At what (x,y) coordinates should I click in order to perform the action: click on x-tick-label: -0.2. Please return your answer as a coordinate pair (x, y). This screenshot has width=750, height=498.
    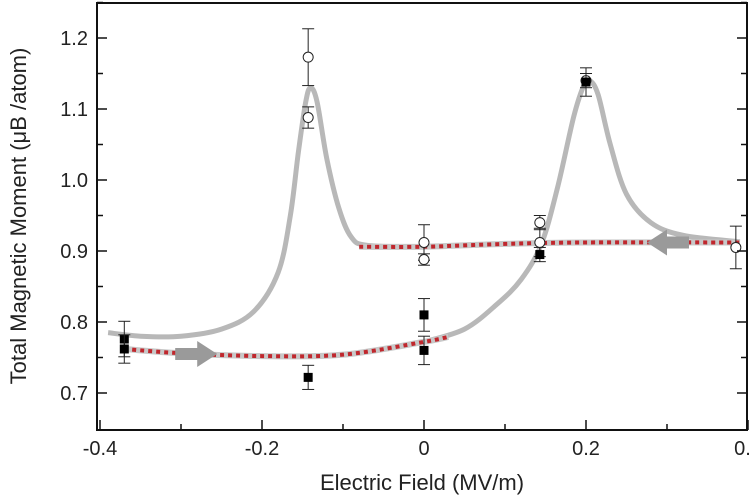
    Looking at the image, I should click on (262, 449).